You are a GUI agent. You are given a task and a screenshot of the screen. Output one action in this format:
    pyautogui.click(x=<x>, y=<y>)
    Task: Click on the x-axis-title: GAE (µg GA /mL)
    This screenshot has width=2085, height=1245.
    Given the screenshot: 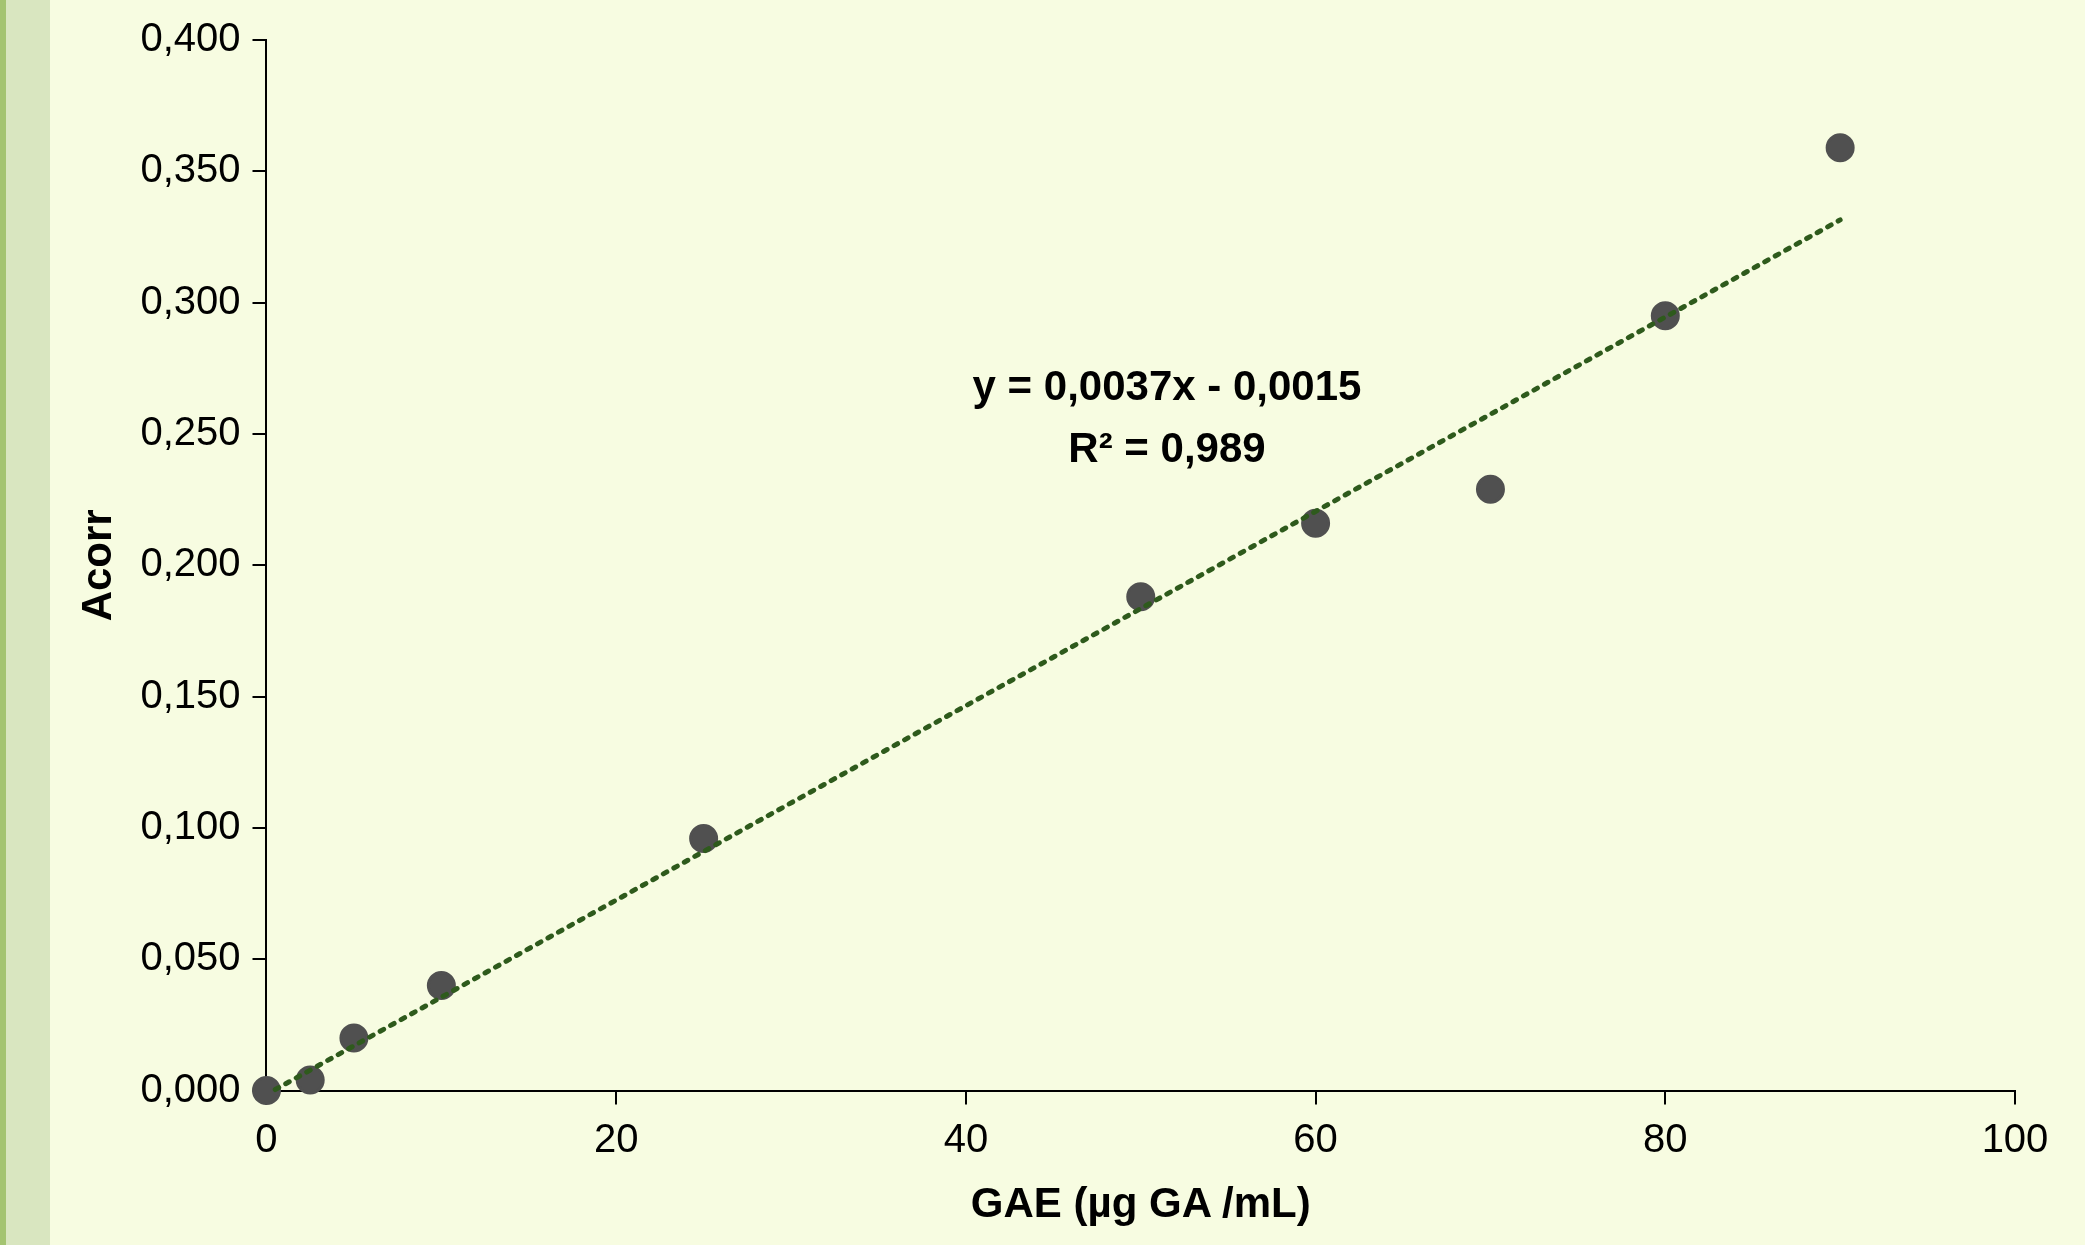 What is the action you would take?
    pyautogui.click(x=1140, y=1203)
    